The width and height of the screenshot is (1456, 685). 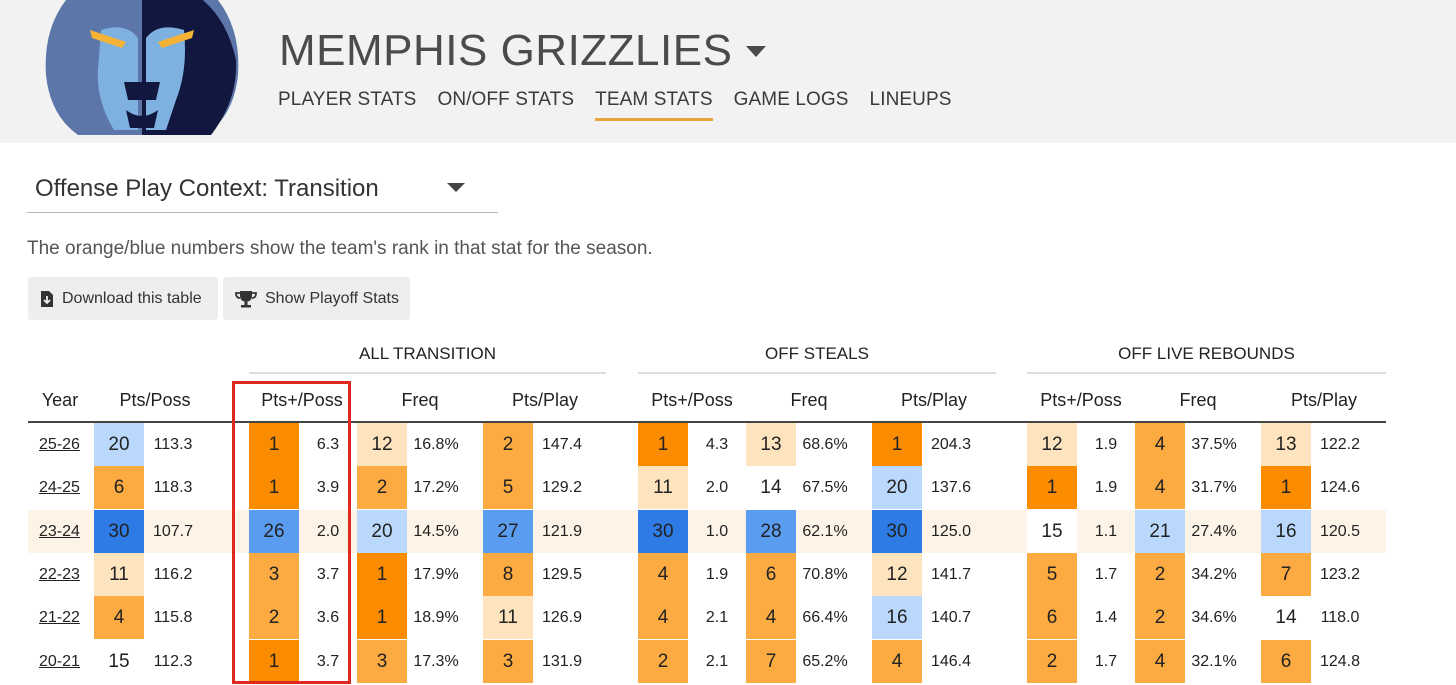 What do you see at coordinates (506, 50) in the screenshot?
I see `team-name: MEMPHIS GRIZZLIES` at bounding box center [506, 50].